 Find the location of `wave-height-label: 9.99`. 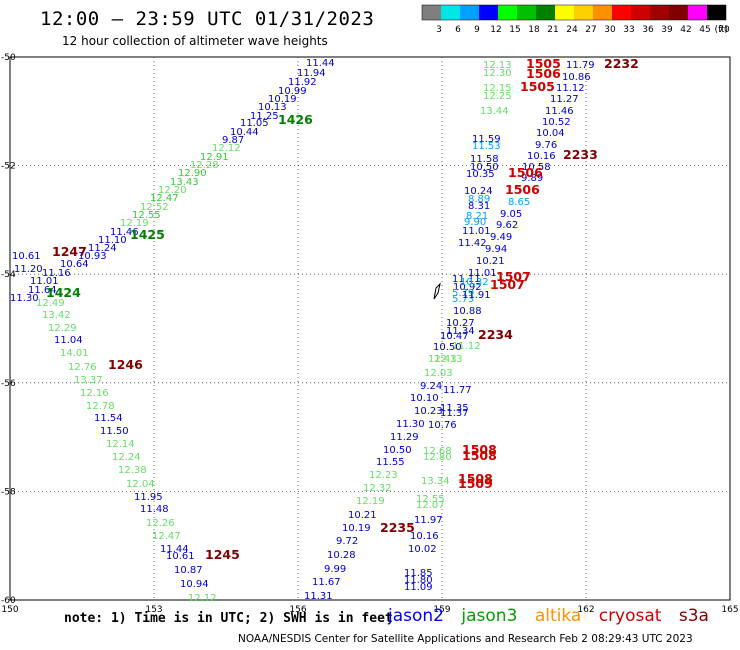

wave-height-label: 9.99 is located at coordinates (335, 569).